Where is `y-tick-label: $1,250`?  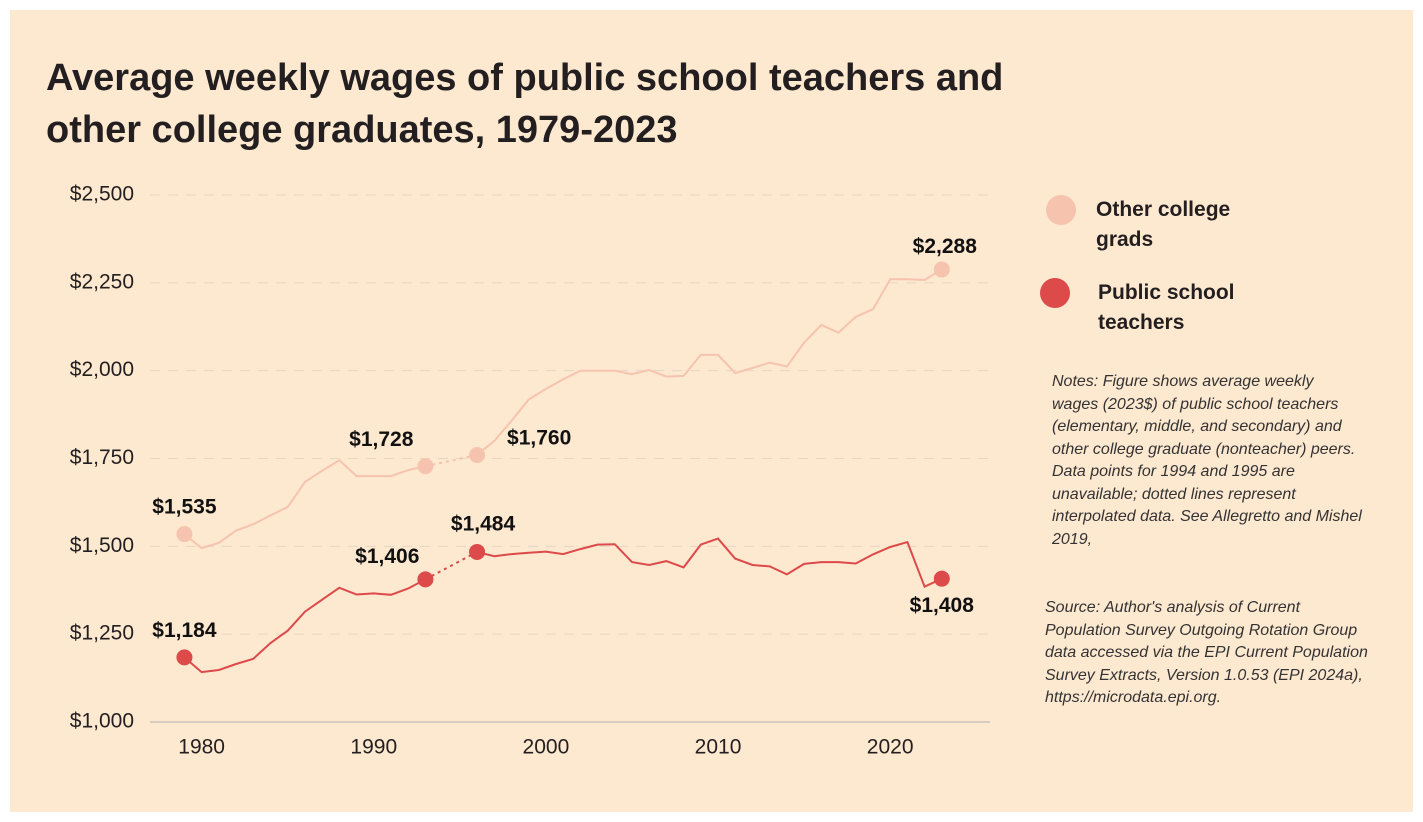 y-tick-label: $1,250 is located at coordinates (102, 633).